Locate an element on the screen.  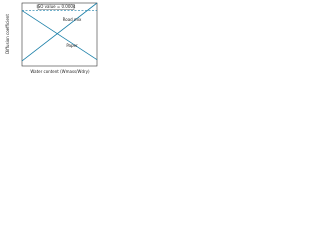
series-label: Paper is located at coordinates (72, 45).